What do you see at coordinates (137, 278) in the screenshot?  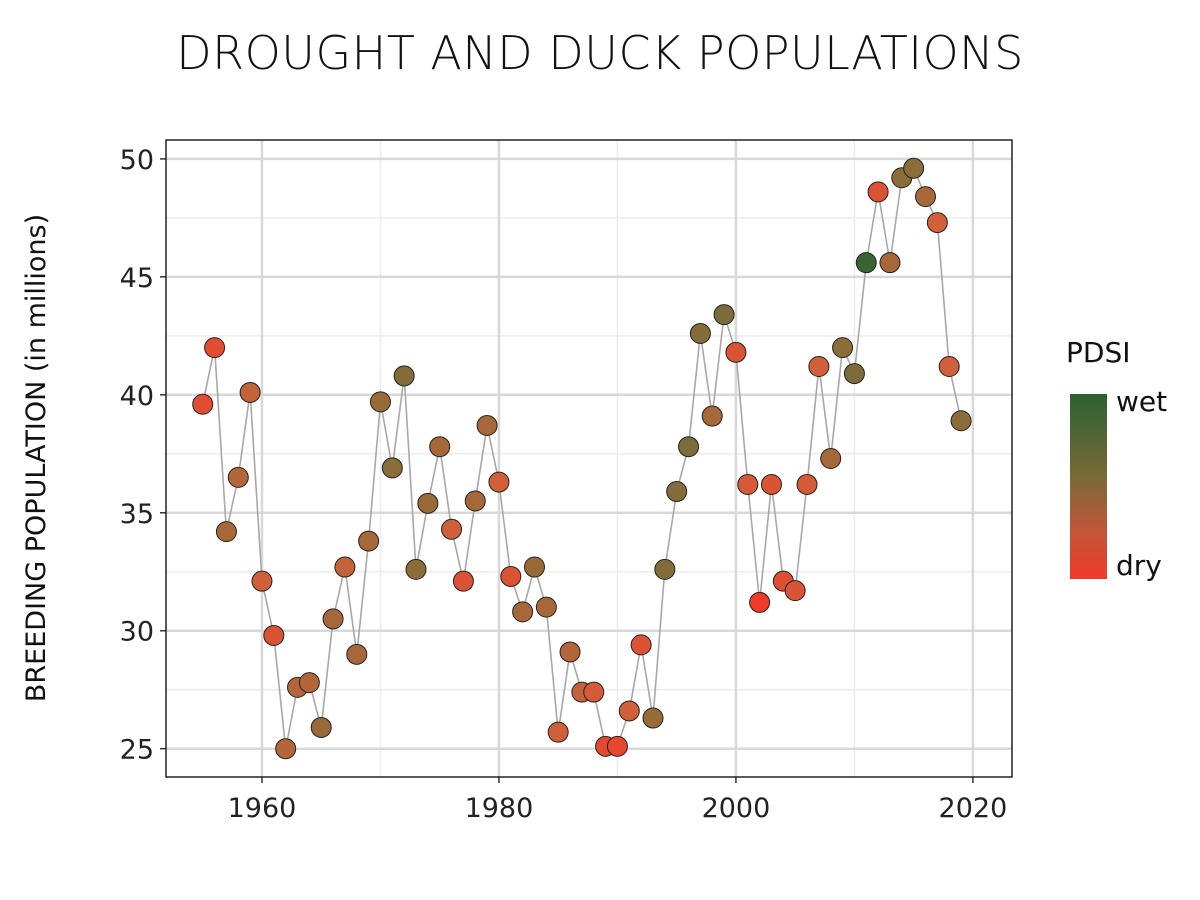 I see `y-tick-label: 45` at bounding box center [137, 278].